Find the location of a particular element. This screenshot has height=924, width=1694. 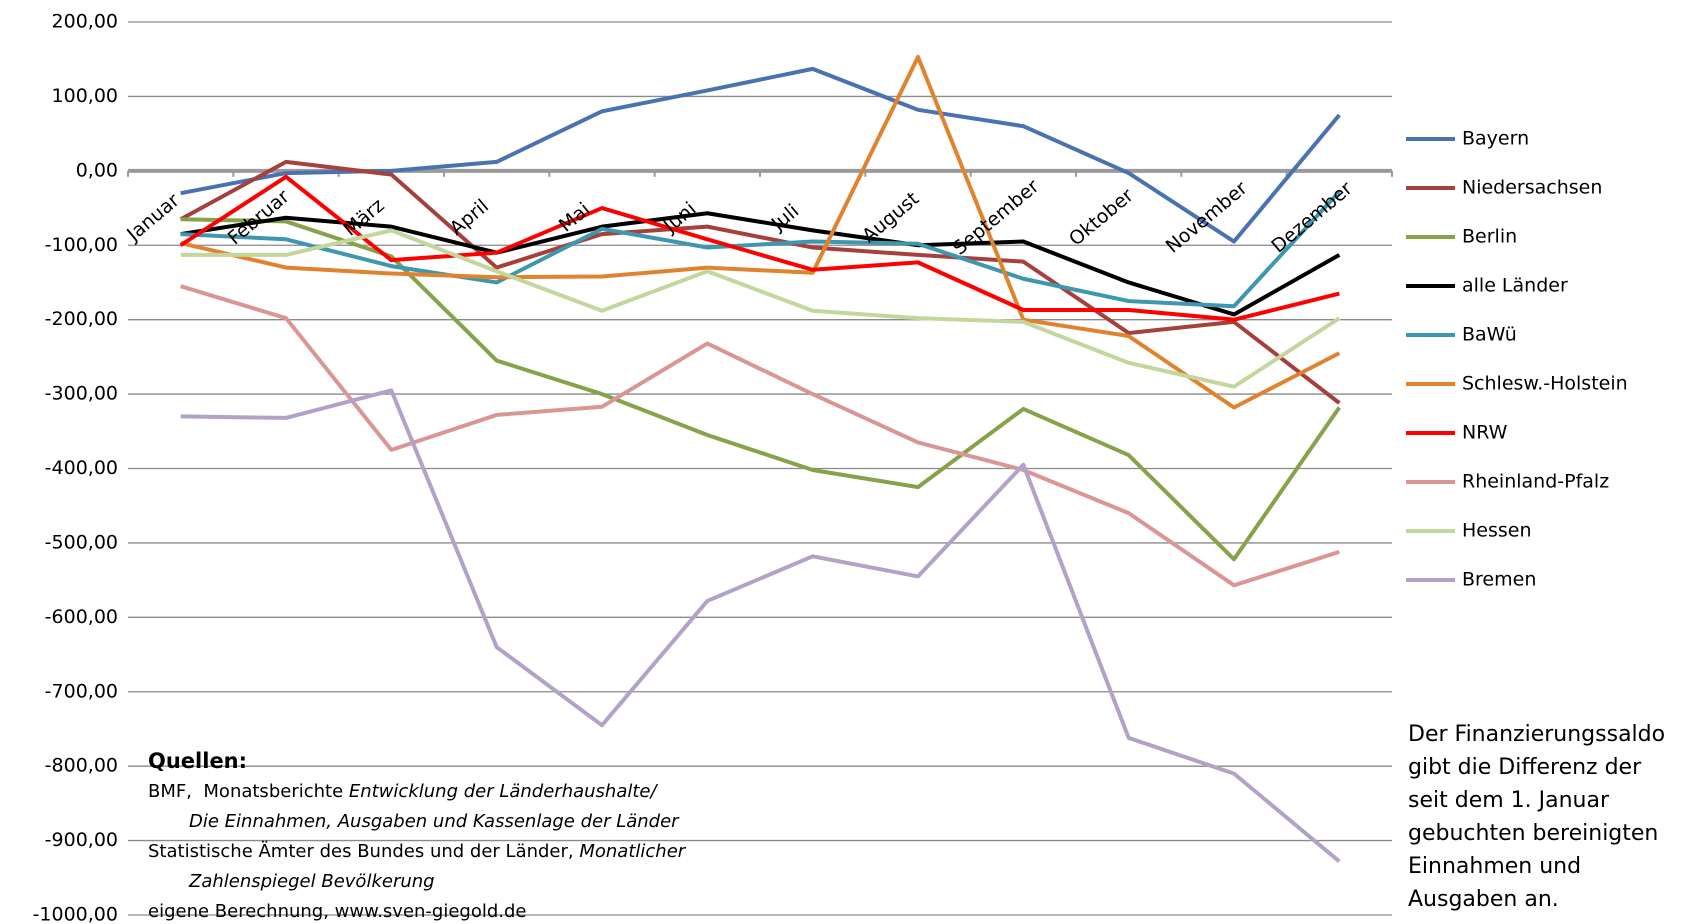

y-tick-label: -600,00 is located at coordinates (81, 617).